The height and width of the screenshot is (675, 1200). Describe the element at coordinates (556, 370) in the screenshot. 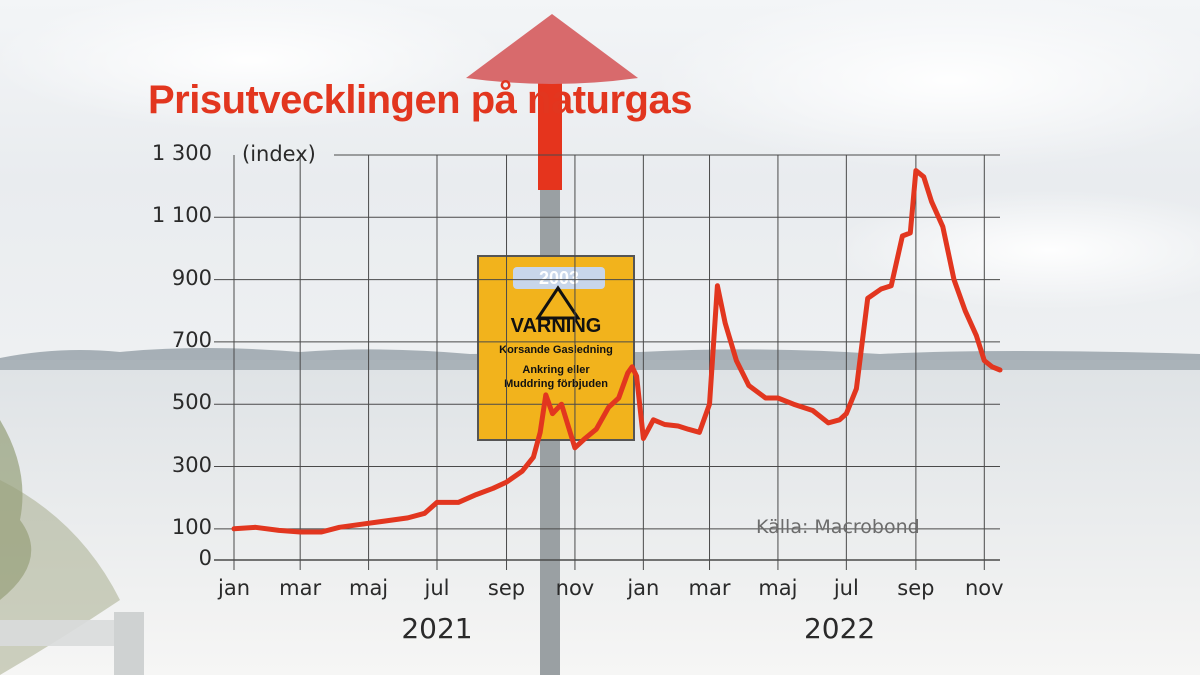

I see `sign-line2a: Ankring eller` at that location.